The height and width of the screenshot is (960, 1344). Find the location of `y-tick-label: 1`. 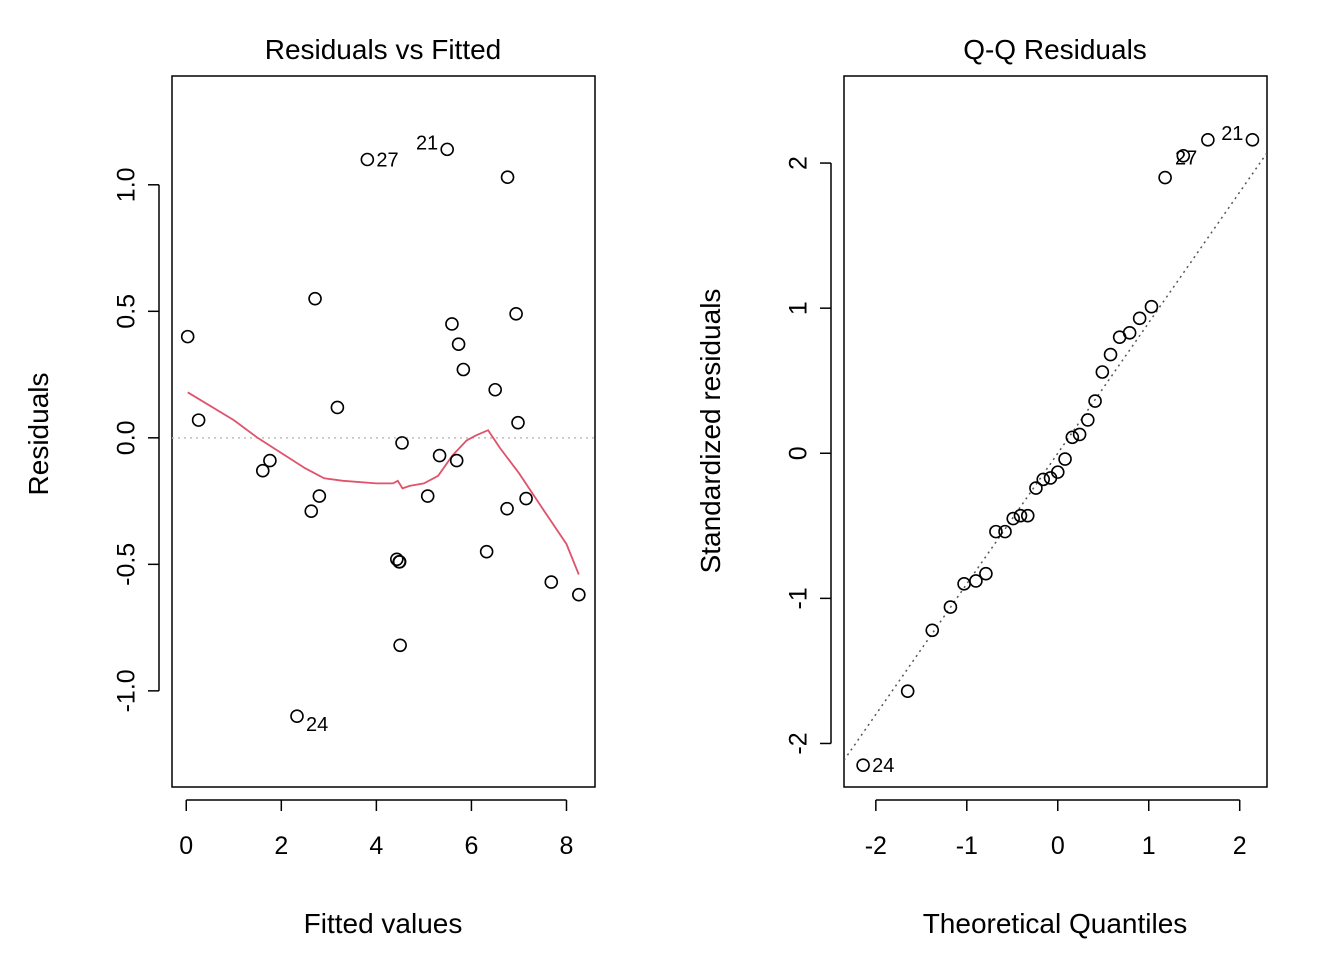

y-tick-label: 1 is located at coordinates (799, 308).